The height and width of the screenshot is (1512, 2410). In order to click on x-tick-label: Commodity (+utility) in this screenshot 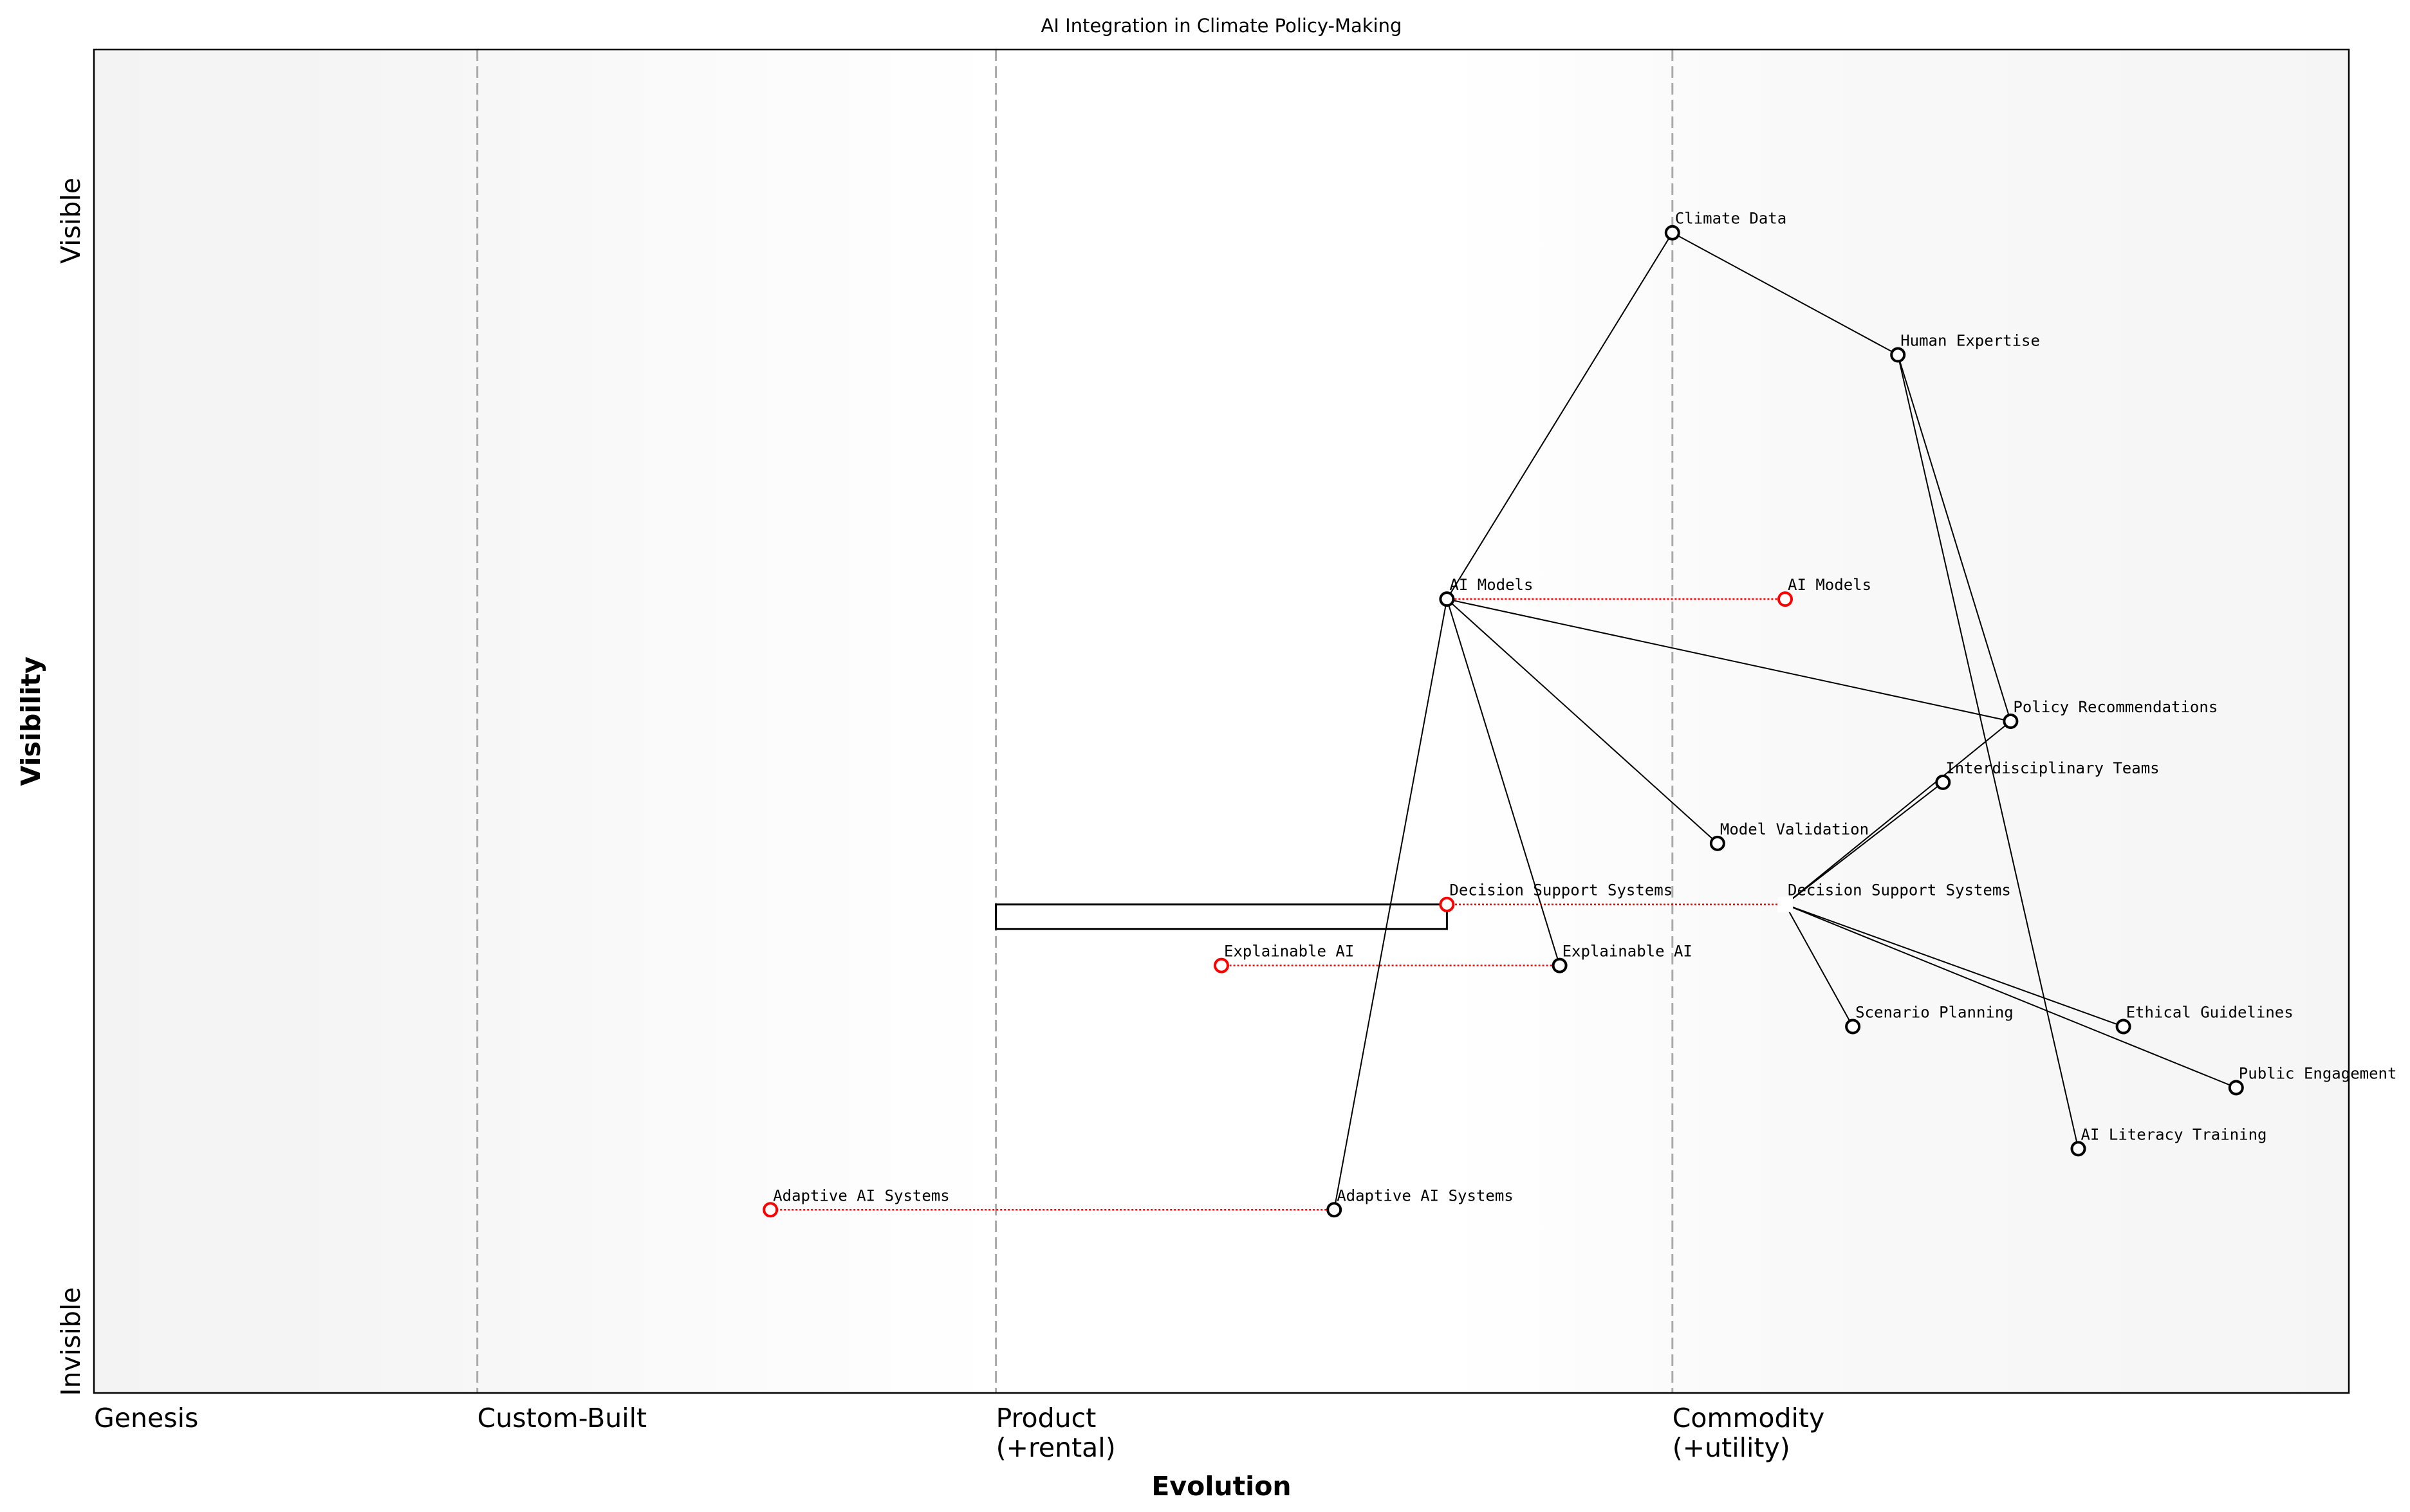, I will do `click(1748, 1433)`.